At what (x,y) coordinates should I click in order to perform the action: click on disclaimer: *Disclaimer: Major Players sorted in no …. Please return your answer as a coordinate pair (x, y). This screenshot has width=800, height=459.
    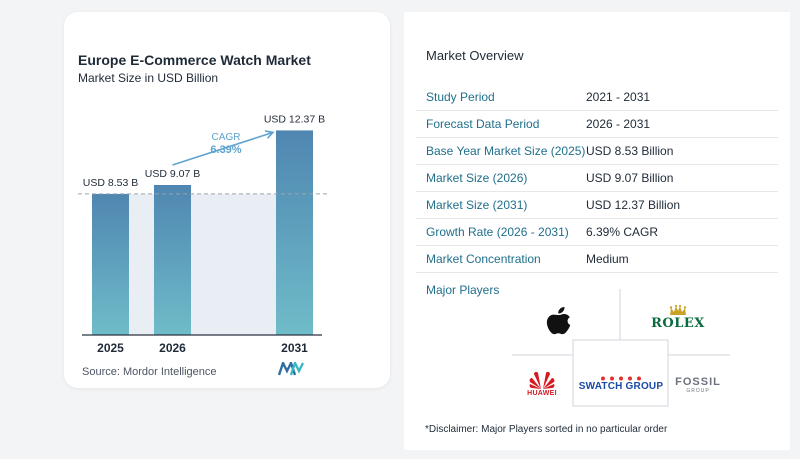
    Looking at the image, I should click on (546, 429).